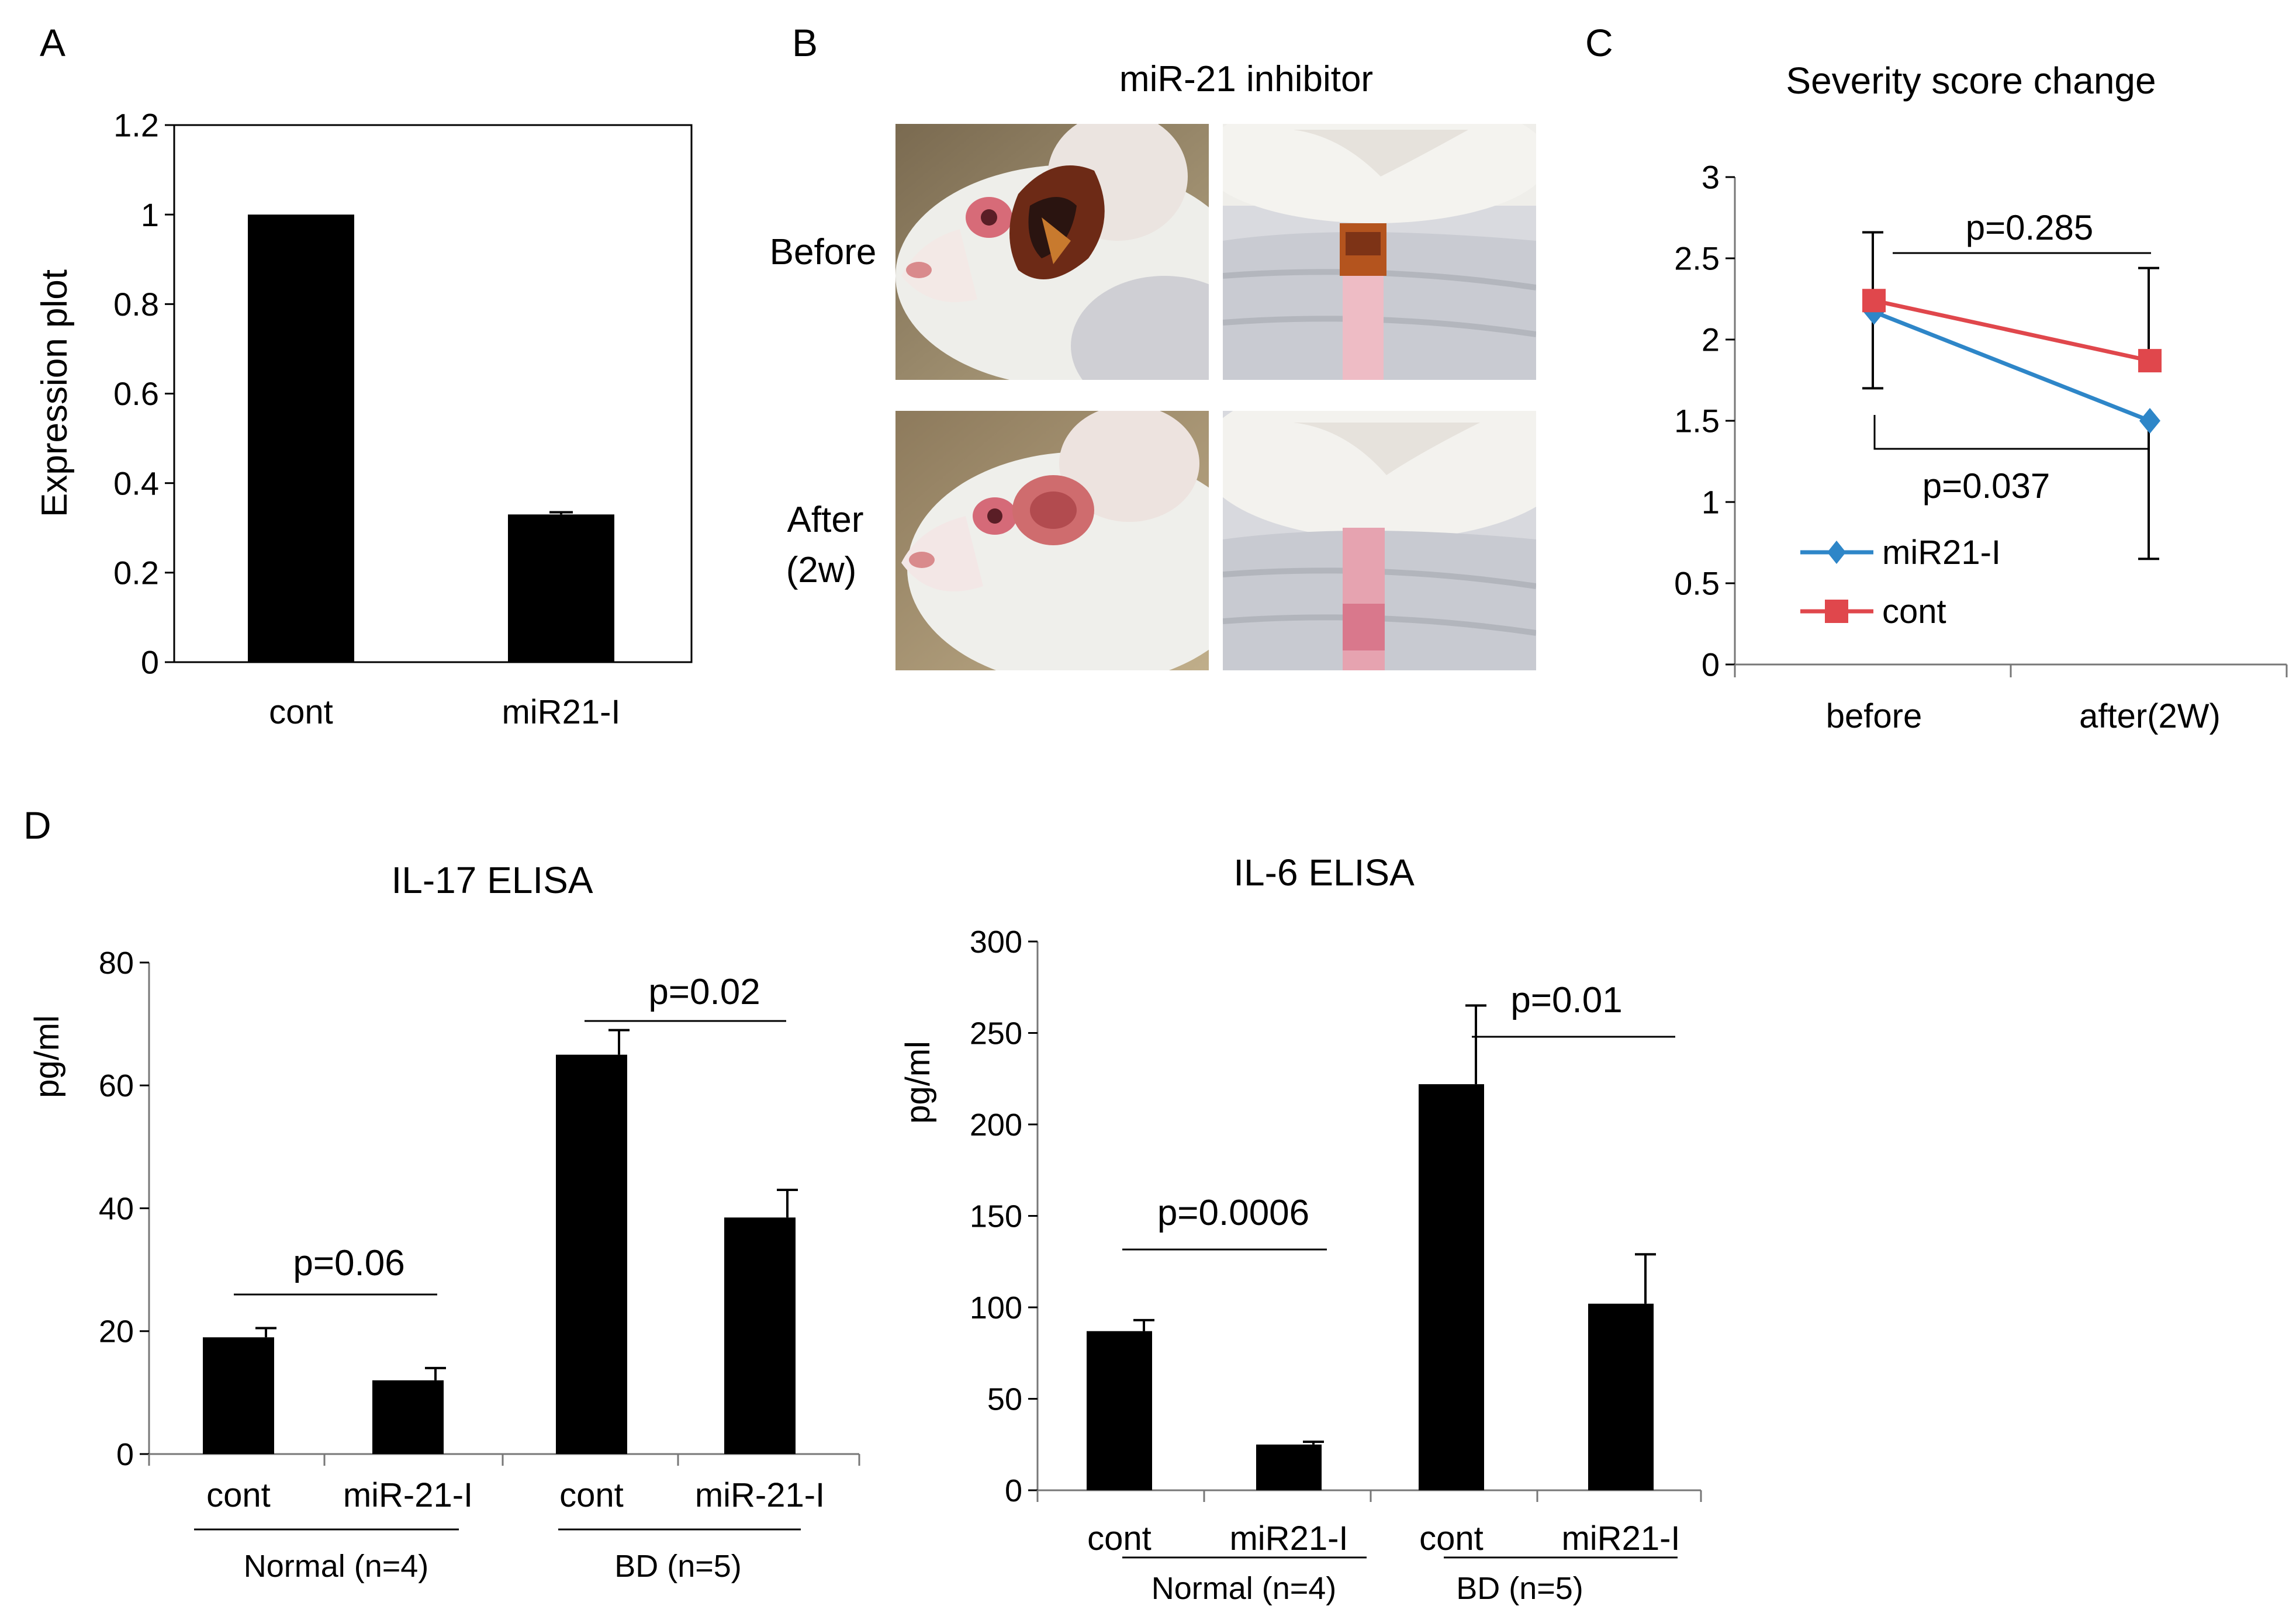 Image resolution: width=2296 pixels, height=1613 pixels. What do you see at coordinates (1599, 42) in the screenshot?
I see `panel-label-c: C` at bounding box center [1599, 42].